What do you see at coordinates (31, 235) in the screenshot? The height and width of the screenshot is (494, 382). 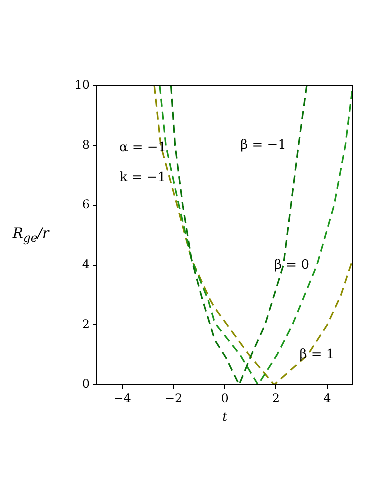 I see `y-axis-title: R$_{ge}$/r` at bounding box center [31, 235].